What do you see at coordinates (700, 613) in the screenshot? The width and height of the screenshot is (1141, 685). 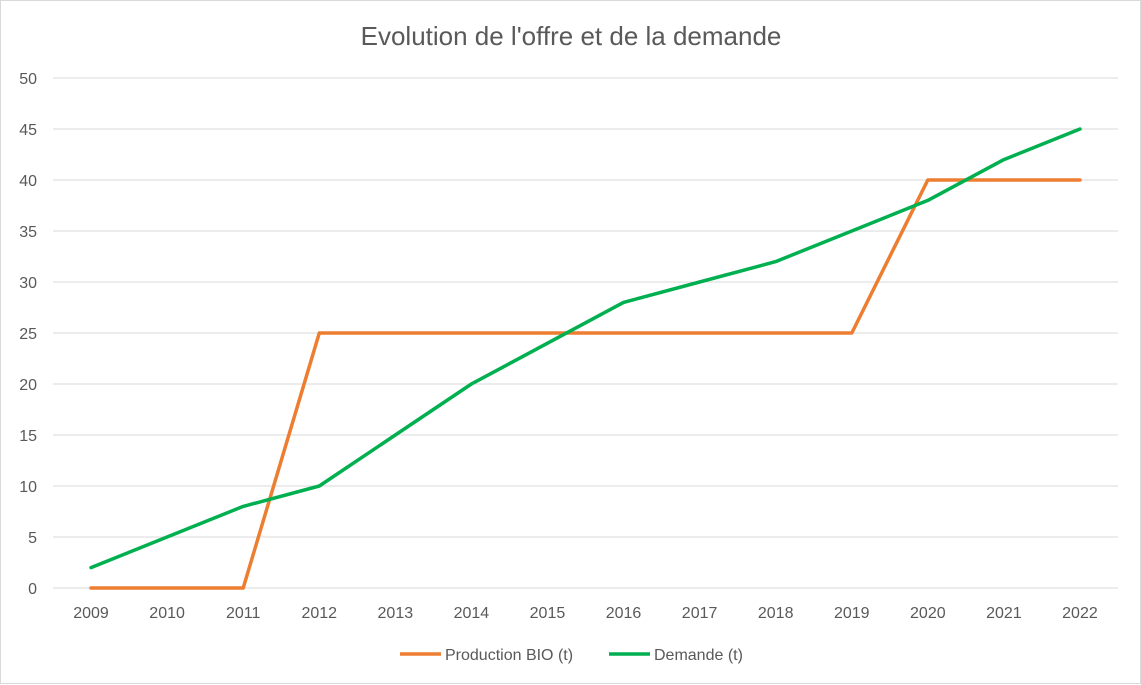 I see `x-tick-label: 2017` at bounding box center [700, 613].